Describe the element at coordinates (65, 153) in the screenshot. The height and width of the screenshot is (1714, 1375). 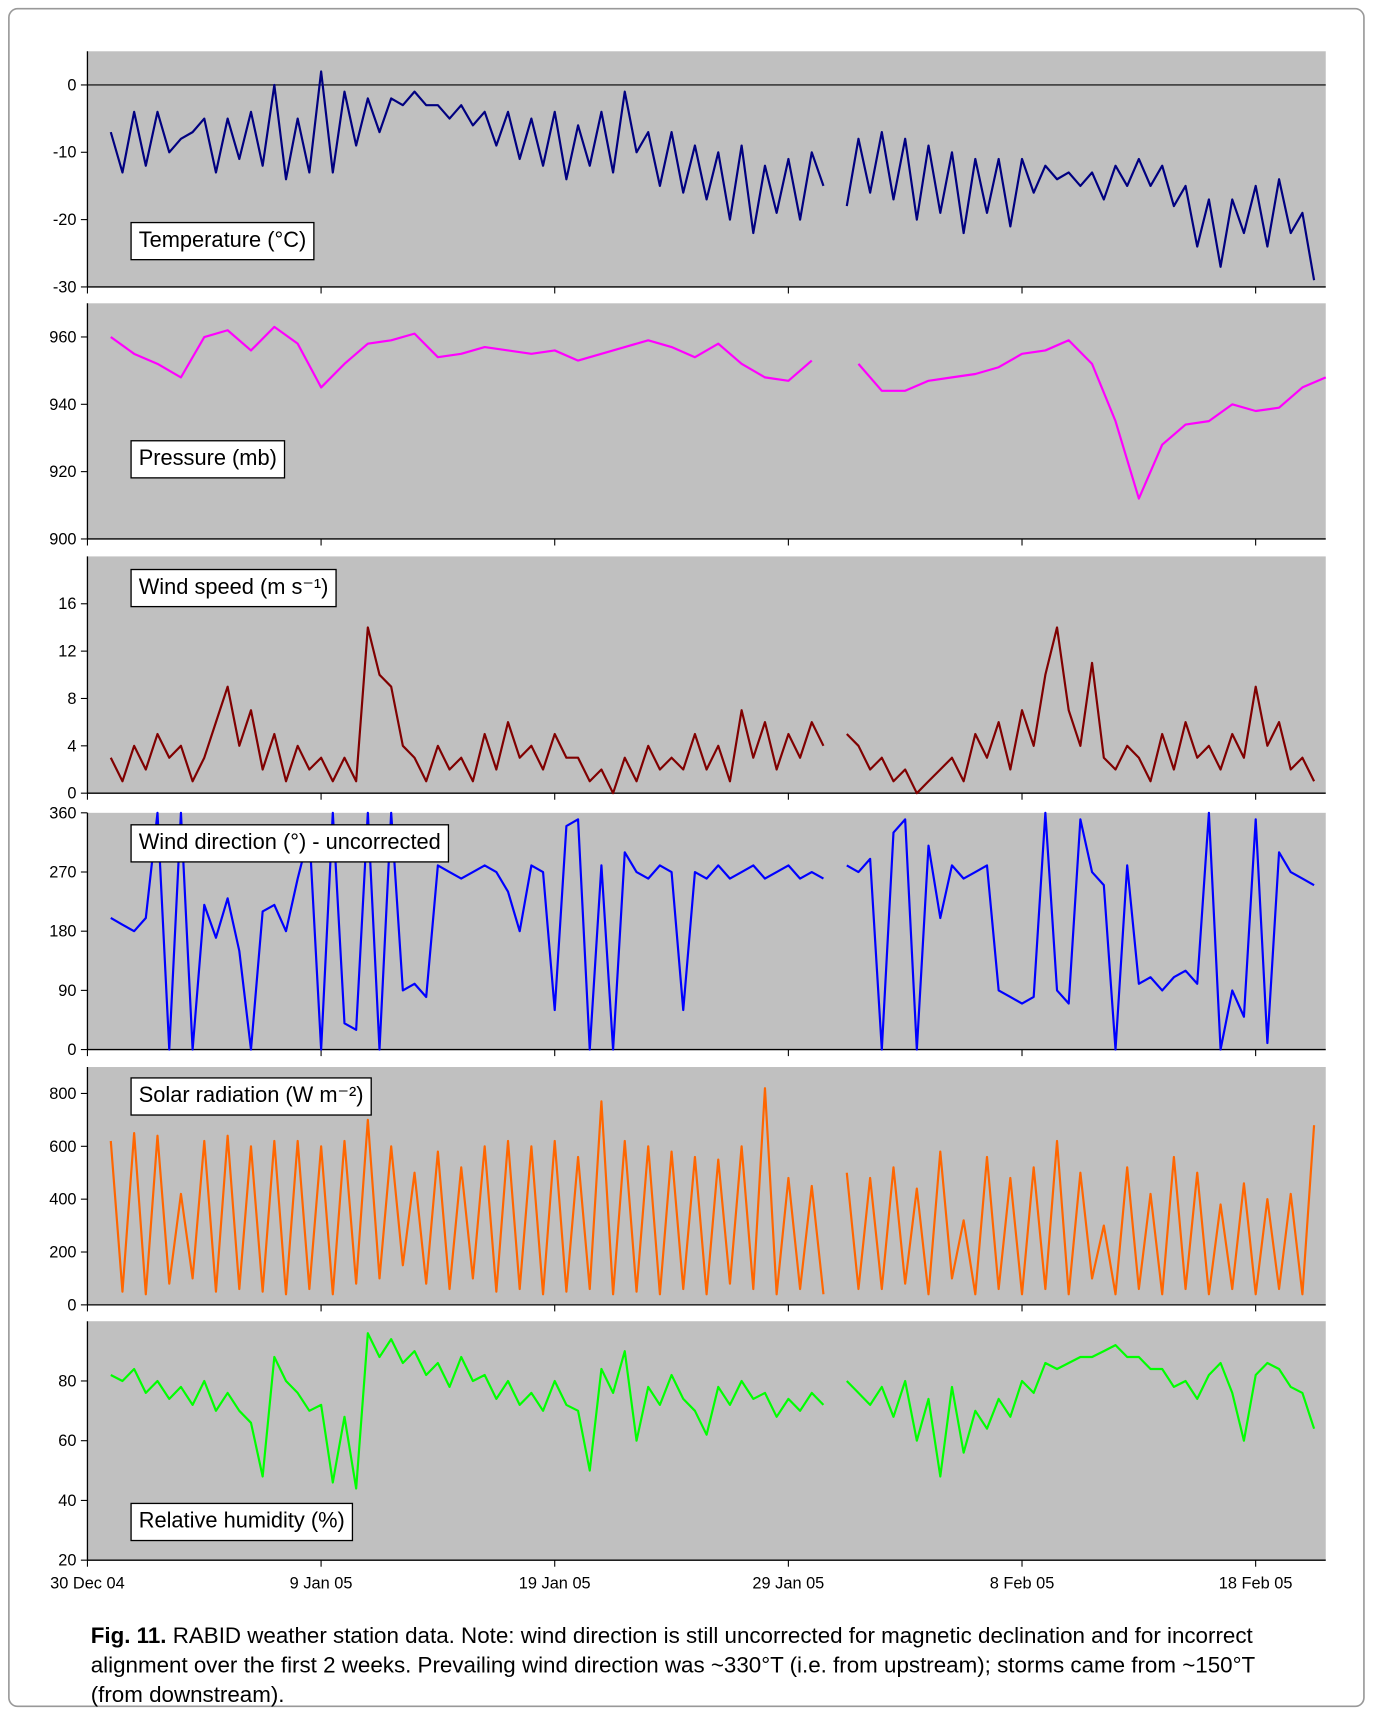
I see `y-tick-label: -10` at that location.